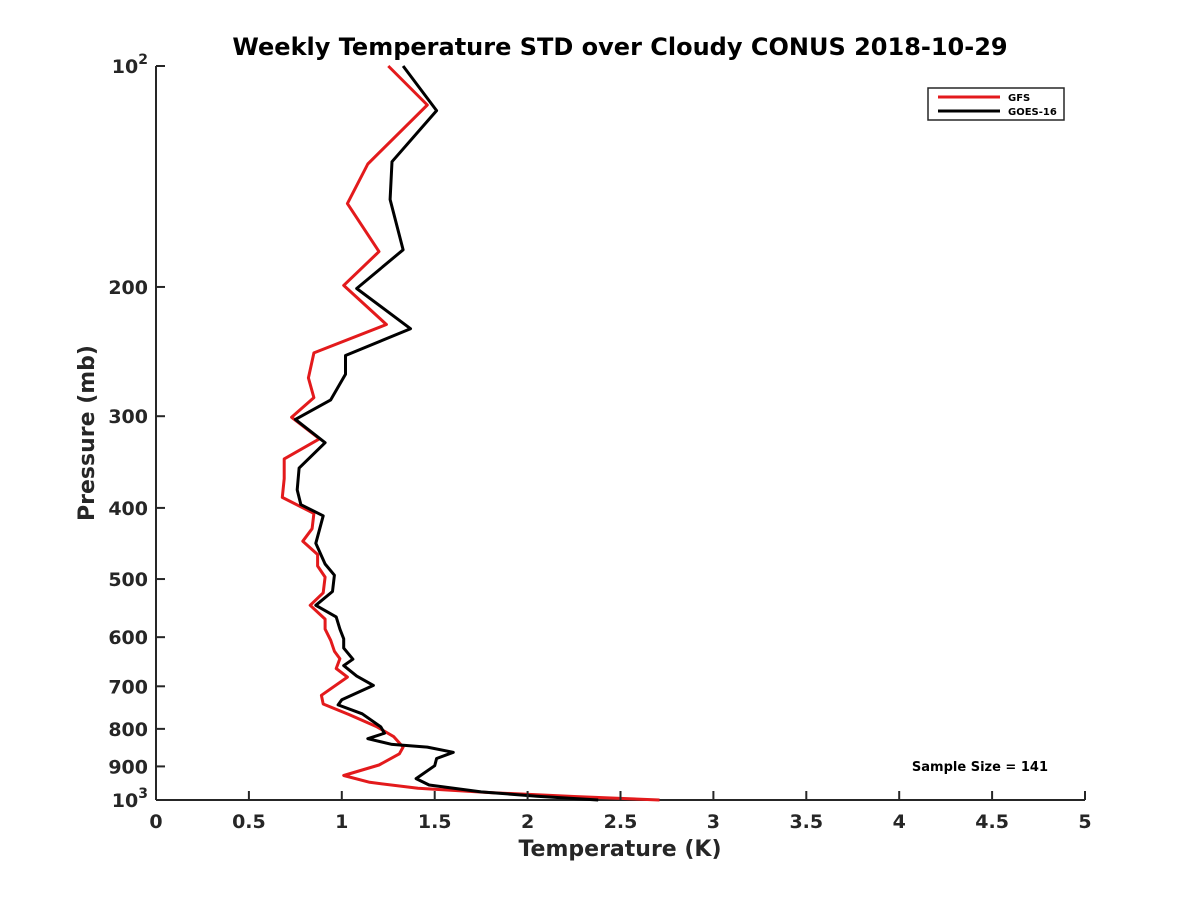 This screenshot has width=1200, height=900. I want to click on x-tick-label: 2, so click(527, 822).